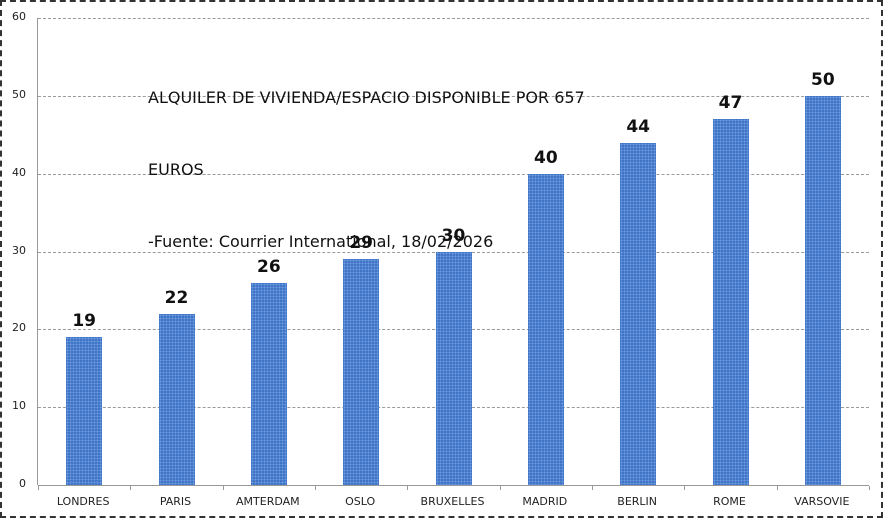 This screenshot has width=883, height=518. Describe the element at coordinates (637, 501) in the screenshot. I see `x-category-label: BERLIN` at that location.